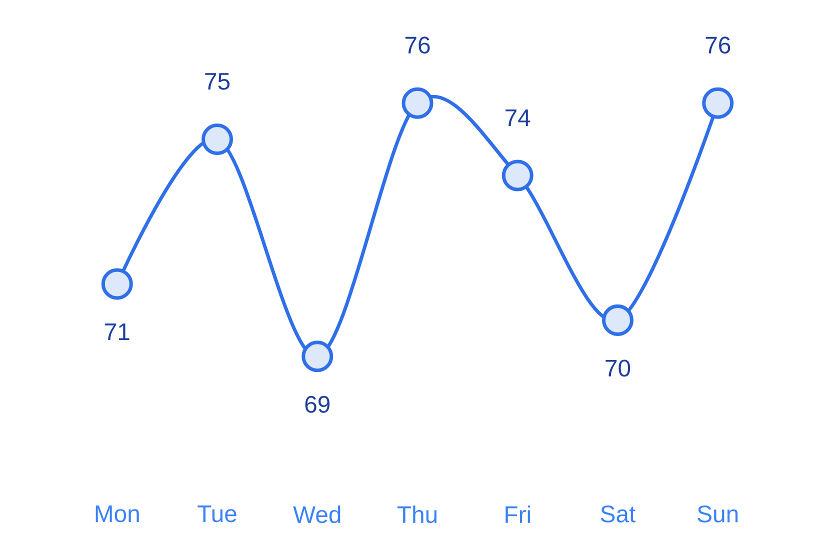  Describe the element at coordinates (117, 514) in the screenshot. I see `x-tick-label: Mon` at that location.